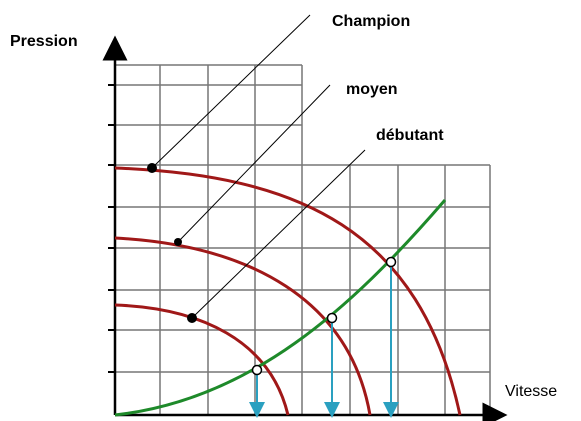 The width and height of the screenshot is (581, 421). Describe the element at coordinates (410, 135) in the screenshot. I see `level-label: débutant` at that location.